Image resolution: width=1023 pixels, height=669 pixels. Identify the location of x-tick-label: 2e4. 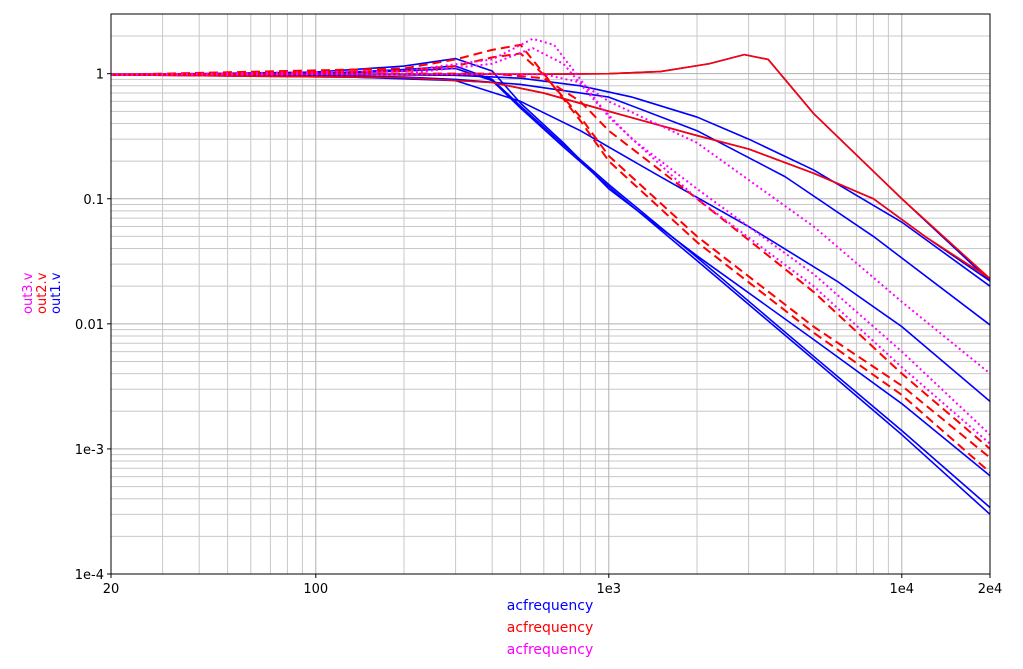
(990, 589).